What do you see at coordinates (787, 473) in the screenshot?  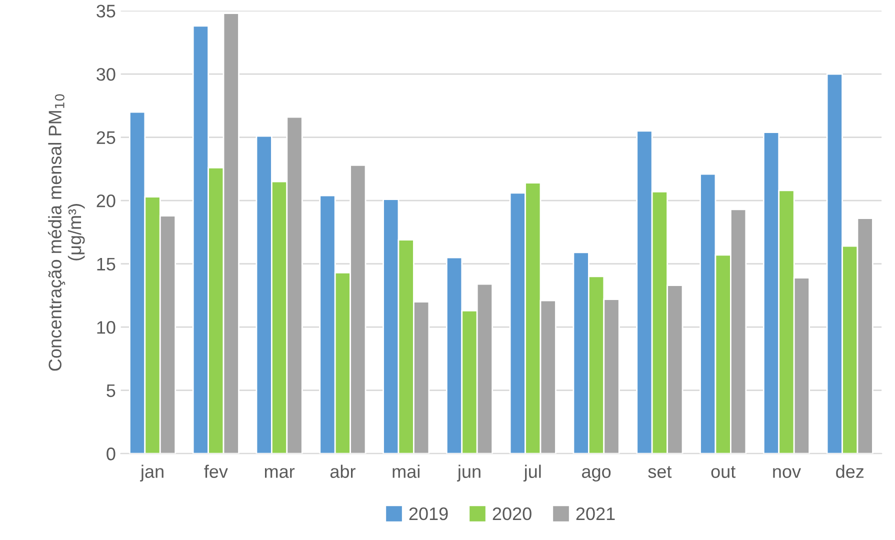 I see `x-tick-label: nov` at bounding box center [787, 473].